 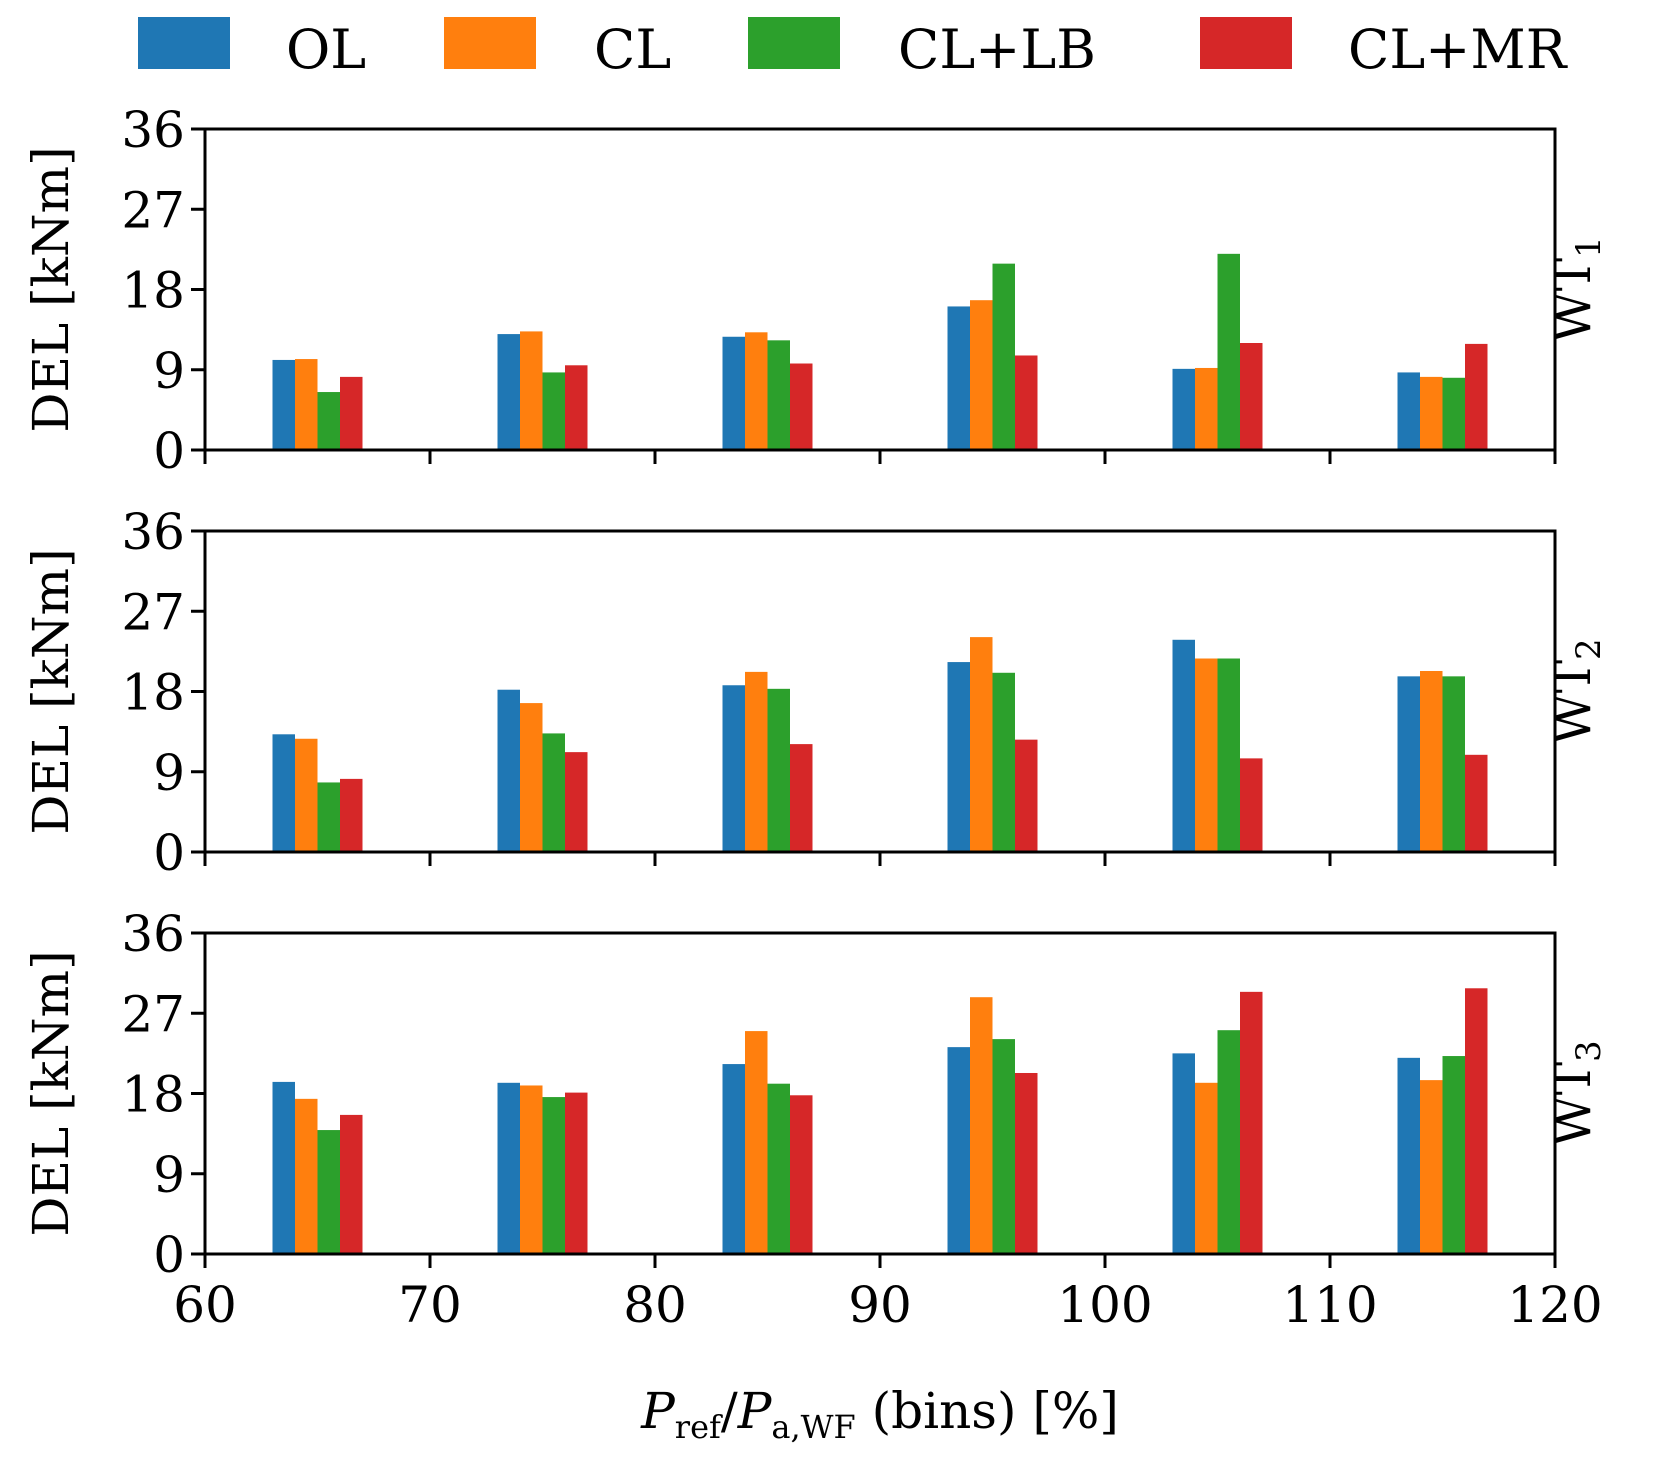 What do you see at coordinates (1246, 43) in the screenshot?
I see `legend-swatch-cl-mr` at bounding box center [1246, 43].